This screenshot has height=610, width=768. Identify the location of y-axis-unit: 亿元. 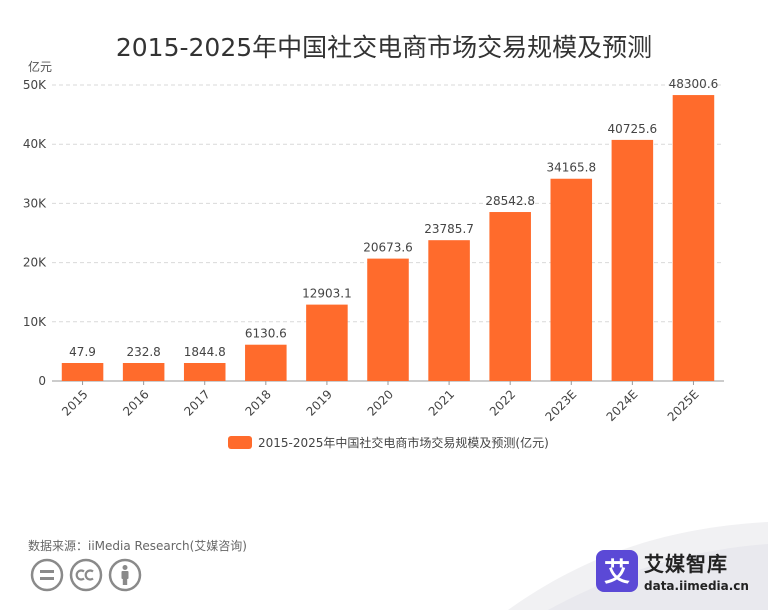
(40, 67).